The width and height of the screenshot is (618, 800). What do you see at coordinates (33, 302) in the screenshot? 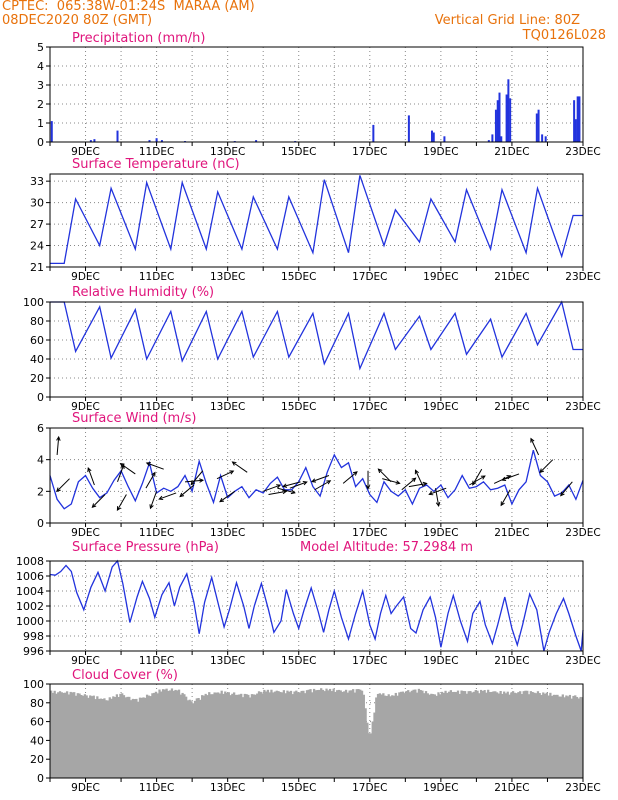
I see `y-tick-label: 100` at bounding box center [33, 302].